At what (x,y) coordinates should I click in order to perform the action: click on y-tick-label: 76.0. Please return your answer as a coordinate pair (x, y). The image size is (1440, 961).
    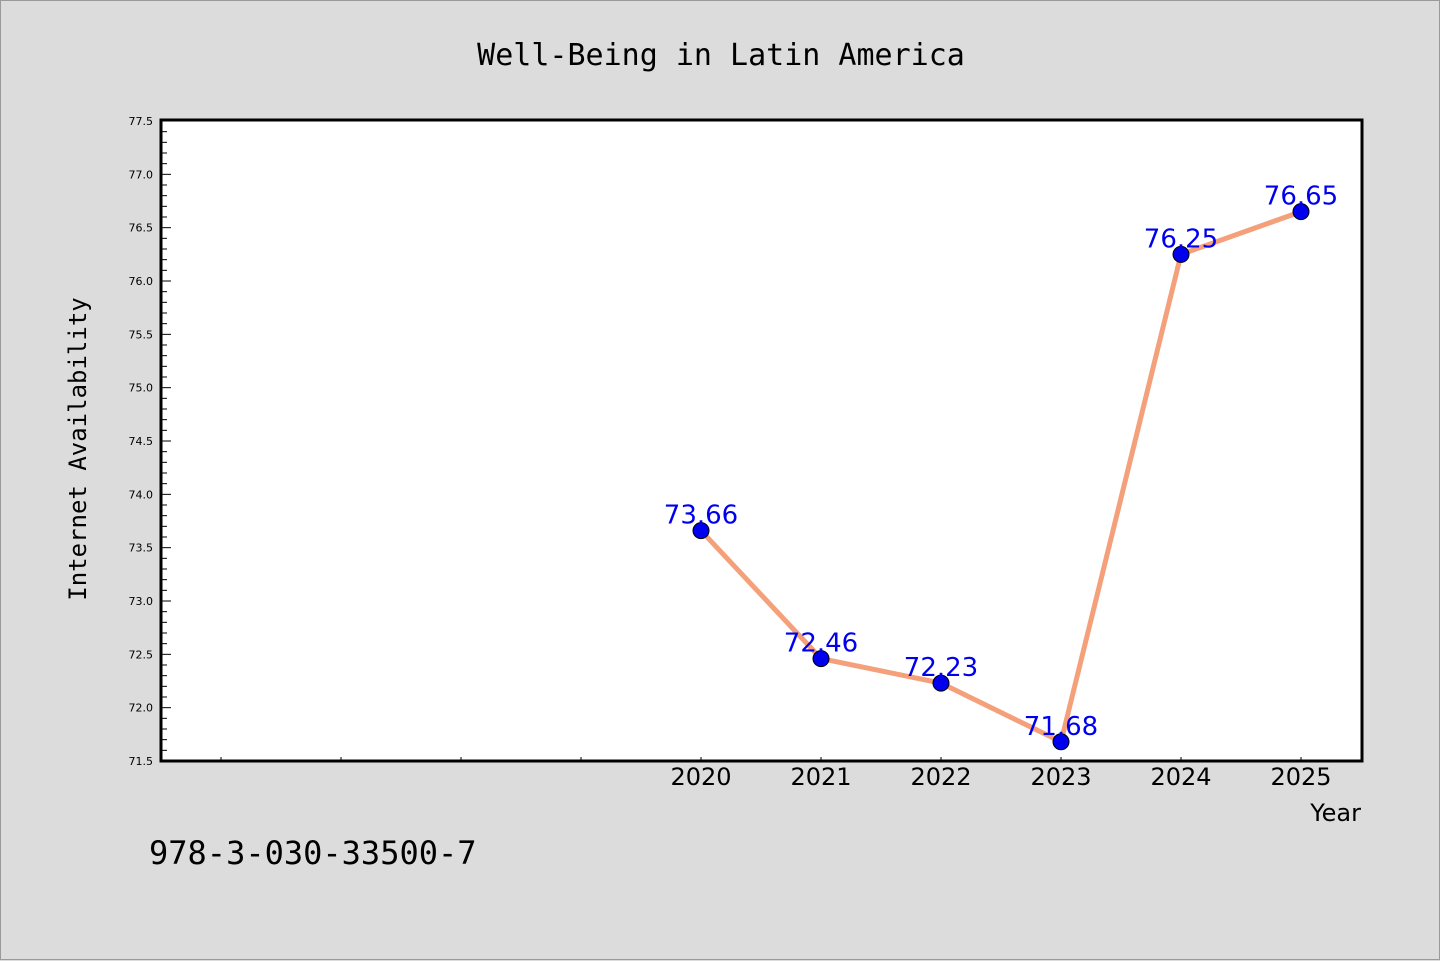
    Looking at the image, I should click on (141, 281).